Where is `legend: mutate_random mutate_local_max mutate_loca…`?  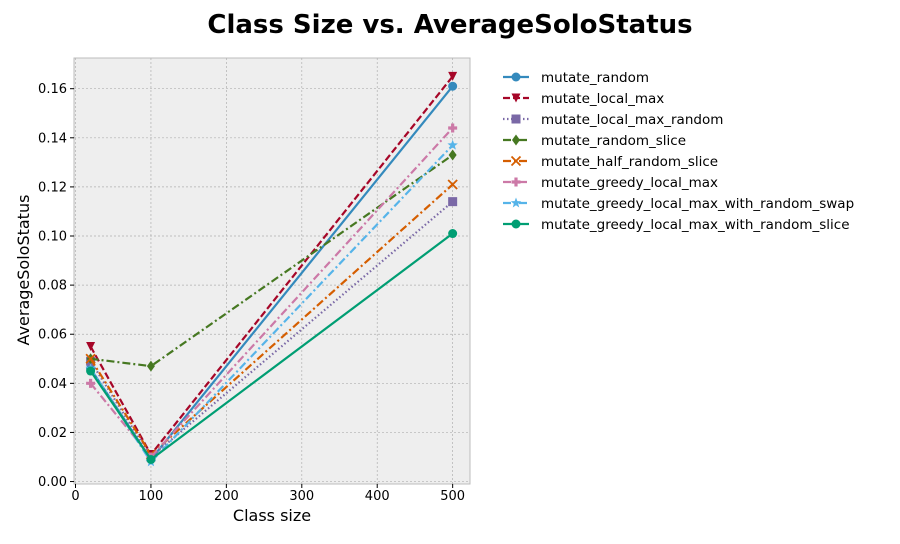 legend: mutate_random mutate_local_max mutate_loca… is located at coordinates (678, 151).